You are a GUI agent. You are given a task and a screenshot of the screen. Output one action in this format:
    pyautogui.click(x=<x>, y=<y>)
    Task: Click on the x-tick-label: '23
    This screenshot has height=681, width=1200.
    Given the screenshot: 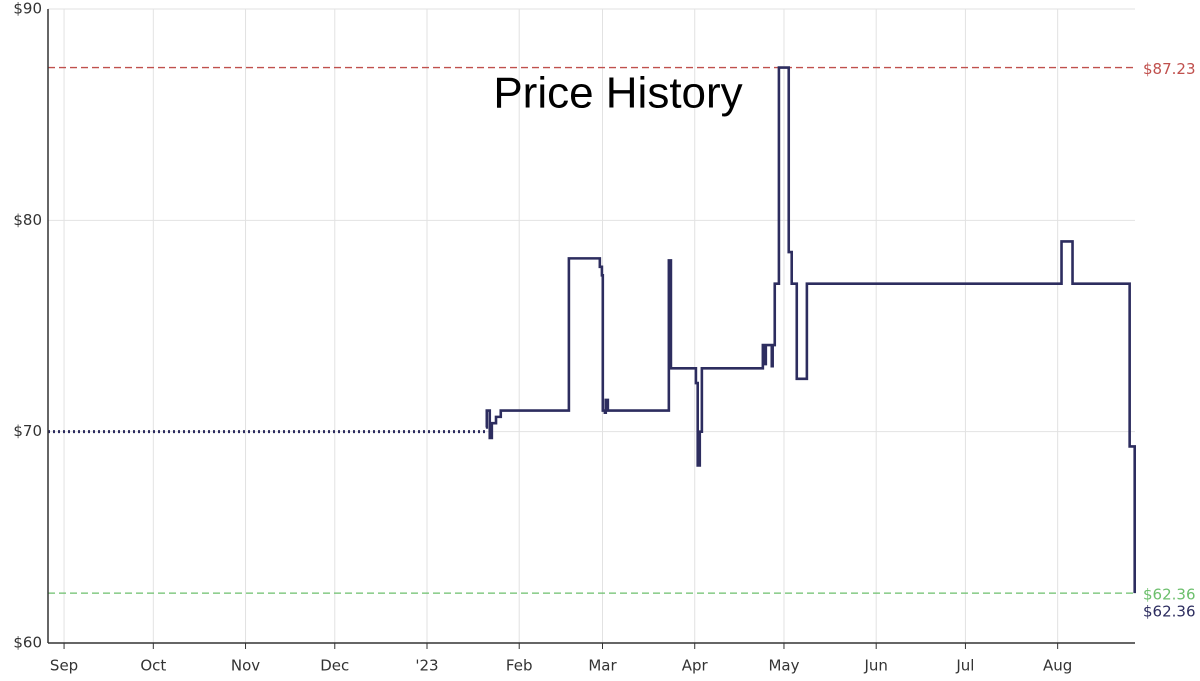 What is the action you would take?
    pyautogui.click(x=426, y=666)
    